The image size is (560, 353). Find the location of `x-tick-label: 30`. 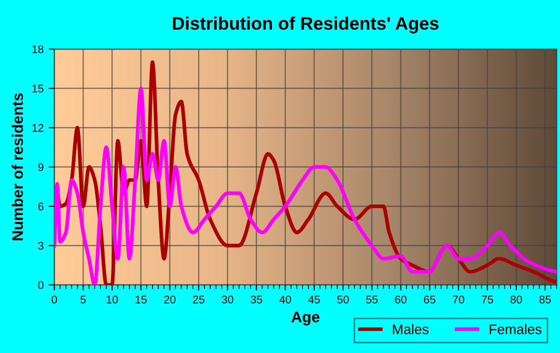

x-tick-label: 30 is located at coordinates (228, 300).